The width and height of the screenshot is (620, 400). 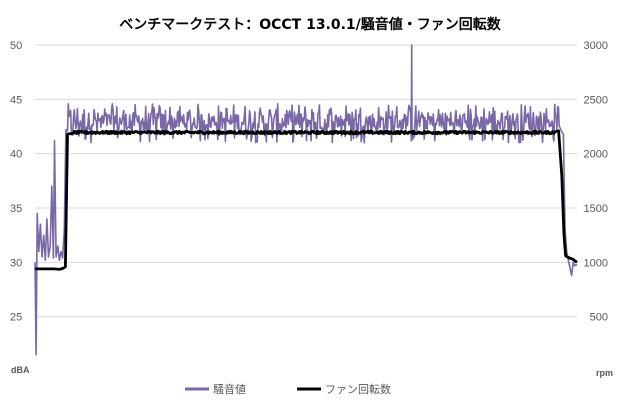 What do you see at coordinates (229, 389) in the screenshot?
I see `legend-label-noise: 騒音値` at bounding box center [229, 389].